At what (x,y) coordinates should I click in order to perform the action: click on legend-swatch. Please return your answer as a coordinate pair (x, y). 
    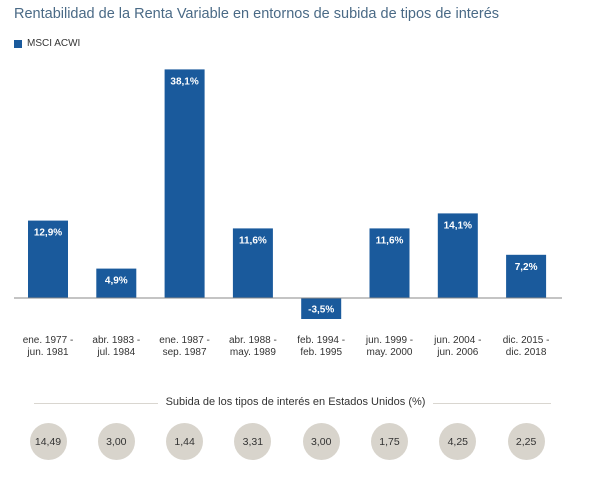
    Looking at the image, I should click on (18, 43).